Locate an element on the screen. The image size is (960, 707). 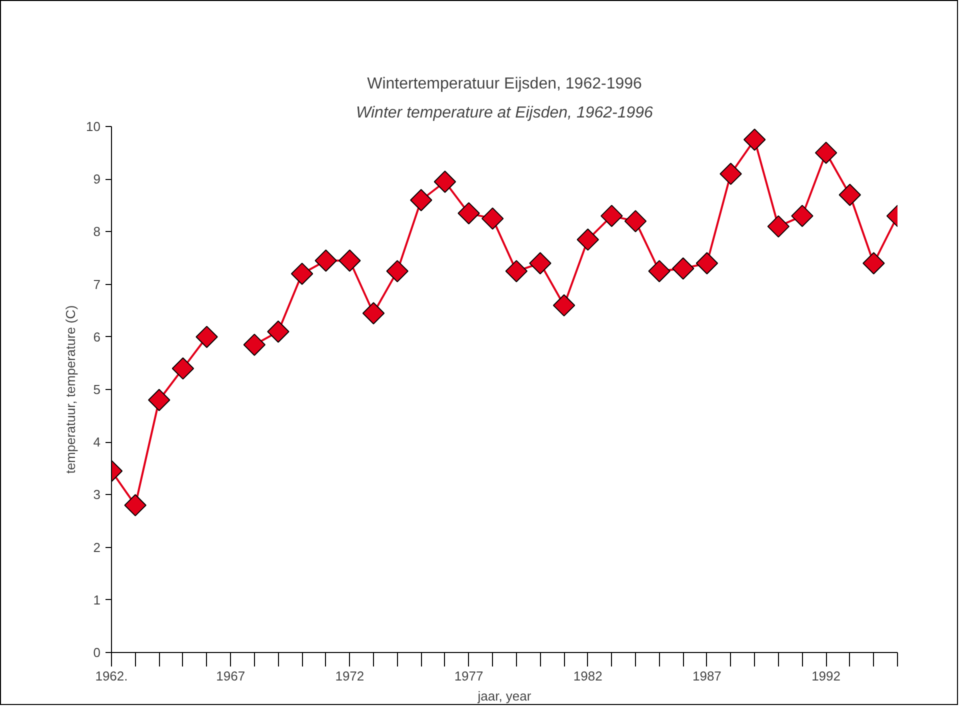
y-tick-label: 0 is located at coordinates (97, 652).